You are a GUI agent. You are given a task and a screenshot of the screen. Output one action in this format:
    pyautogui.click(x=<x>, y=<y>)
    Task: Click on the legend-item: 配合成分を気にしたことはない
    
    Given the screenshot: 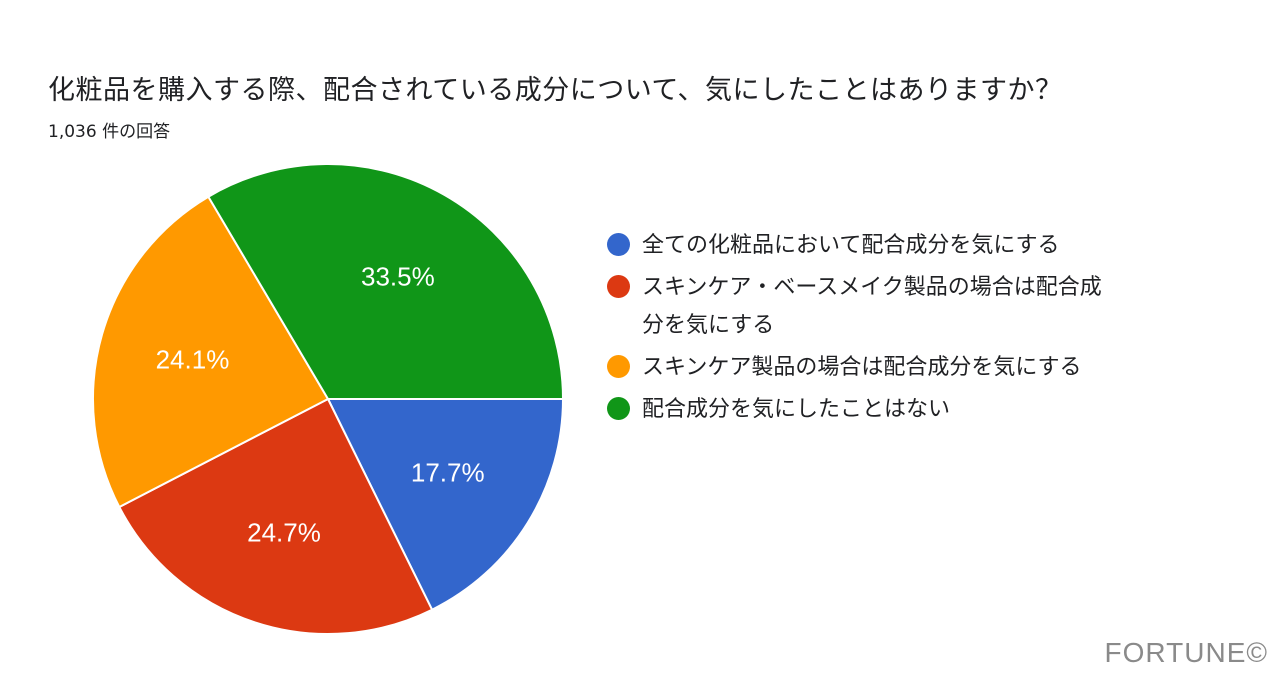 What is the action you would take?
    pyautogui.click(x=867, y=410)
    